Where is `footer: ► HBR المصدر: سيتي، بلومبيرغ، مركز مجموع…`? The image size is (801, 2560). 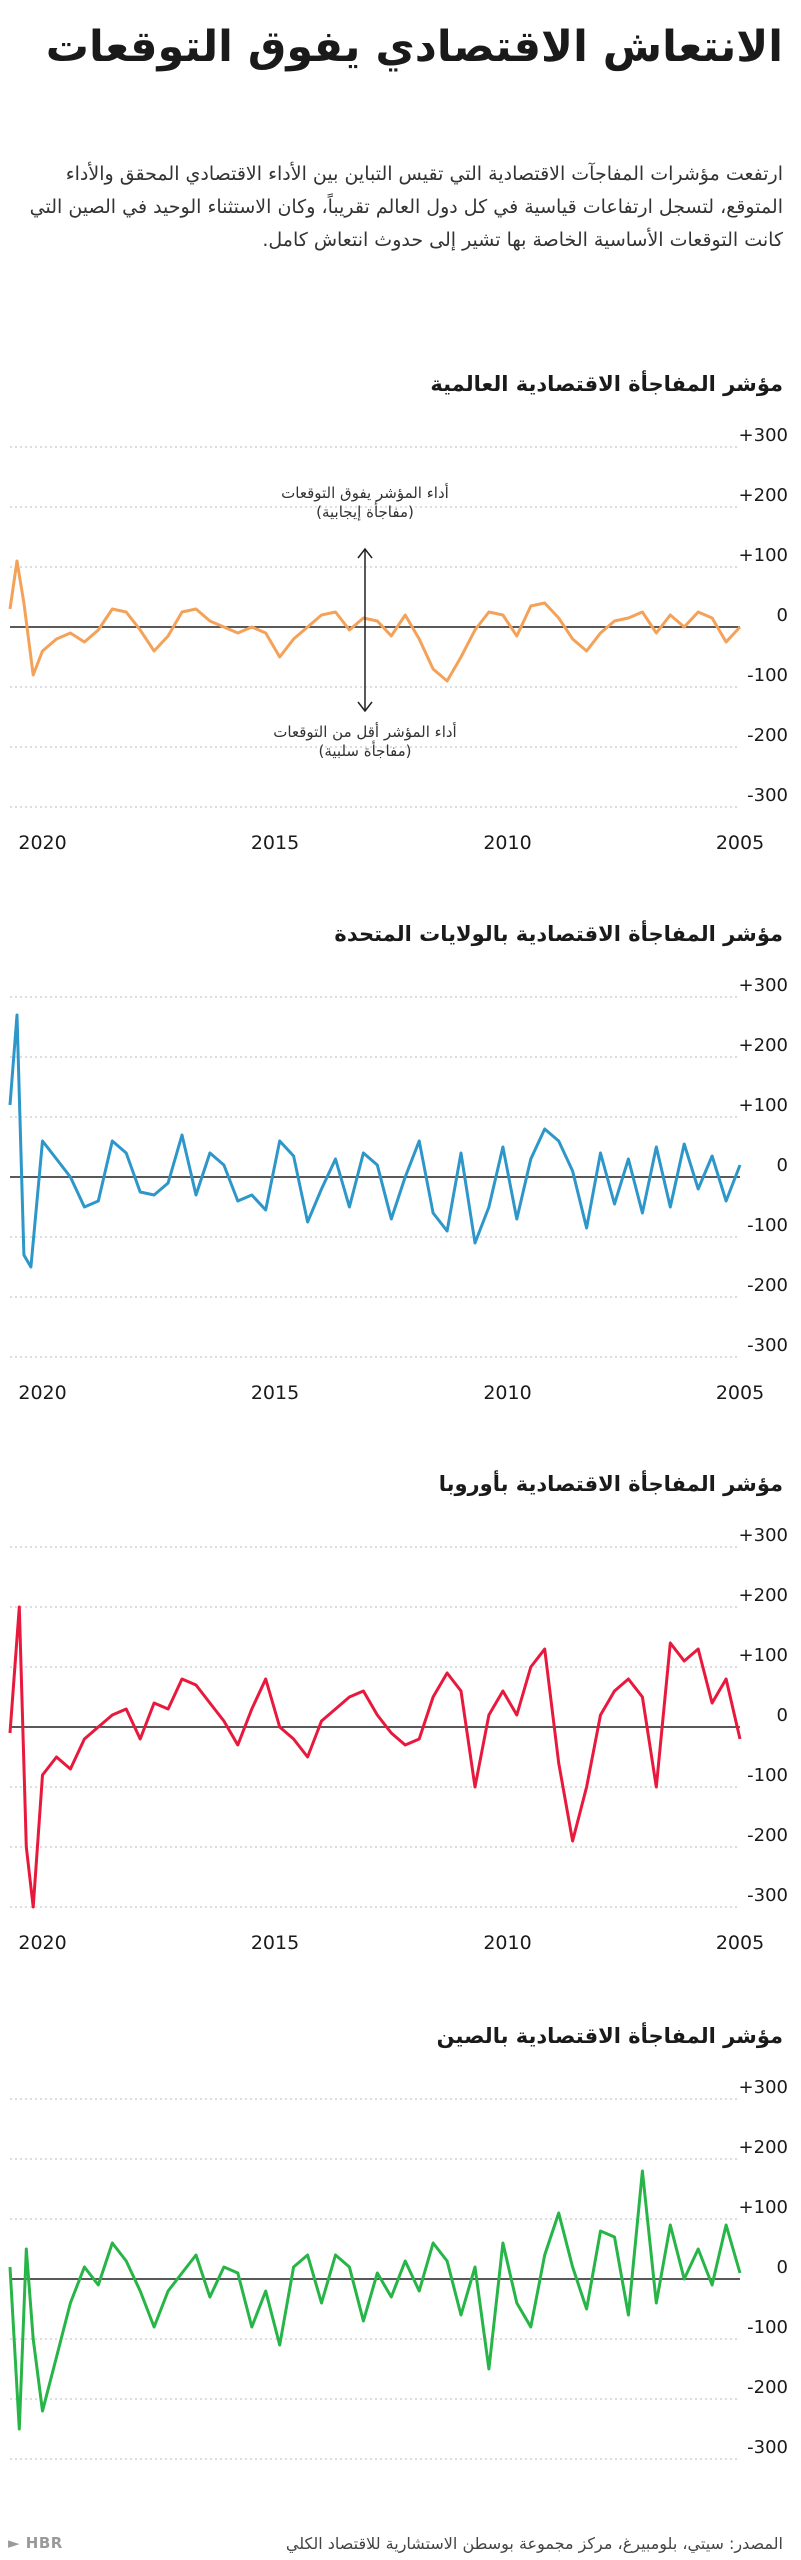 footer: ► HBR المصدر: سيتي، بلومبيرغ، مركز مجموع… is located at coordinates (400, 2547).